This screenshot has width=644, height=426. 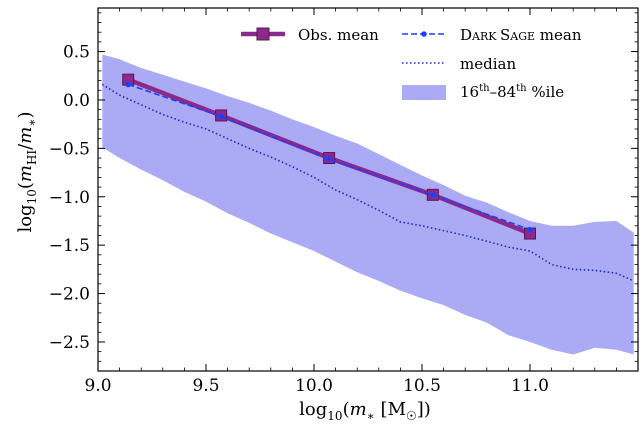 I want to click on y-tick-label: −1.5, so click(x=69, y=246).